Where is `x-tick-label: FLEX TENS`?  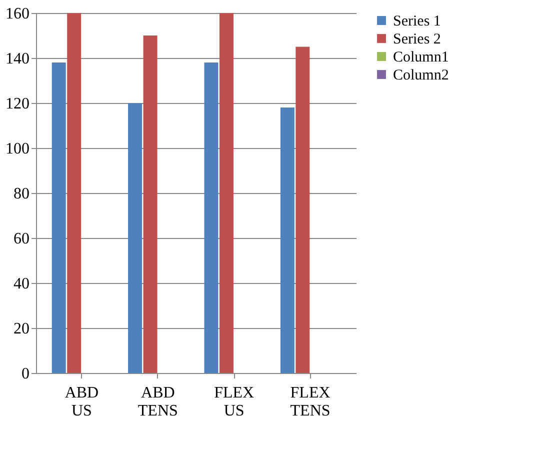 x-tick-label: FLEX TENS is located at coordinates (310, 402).